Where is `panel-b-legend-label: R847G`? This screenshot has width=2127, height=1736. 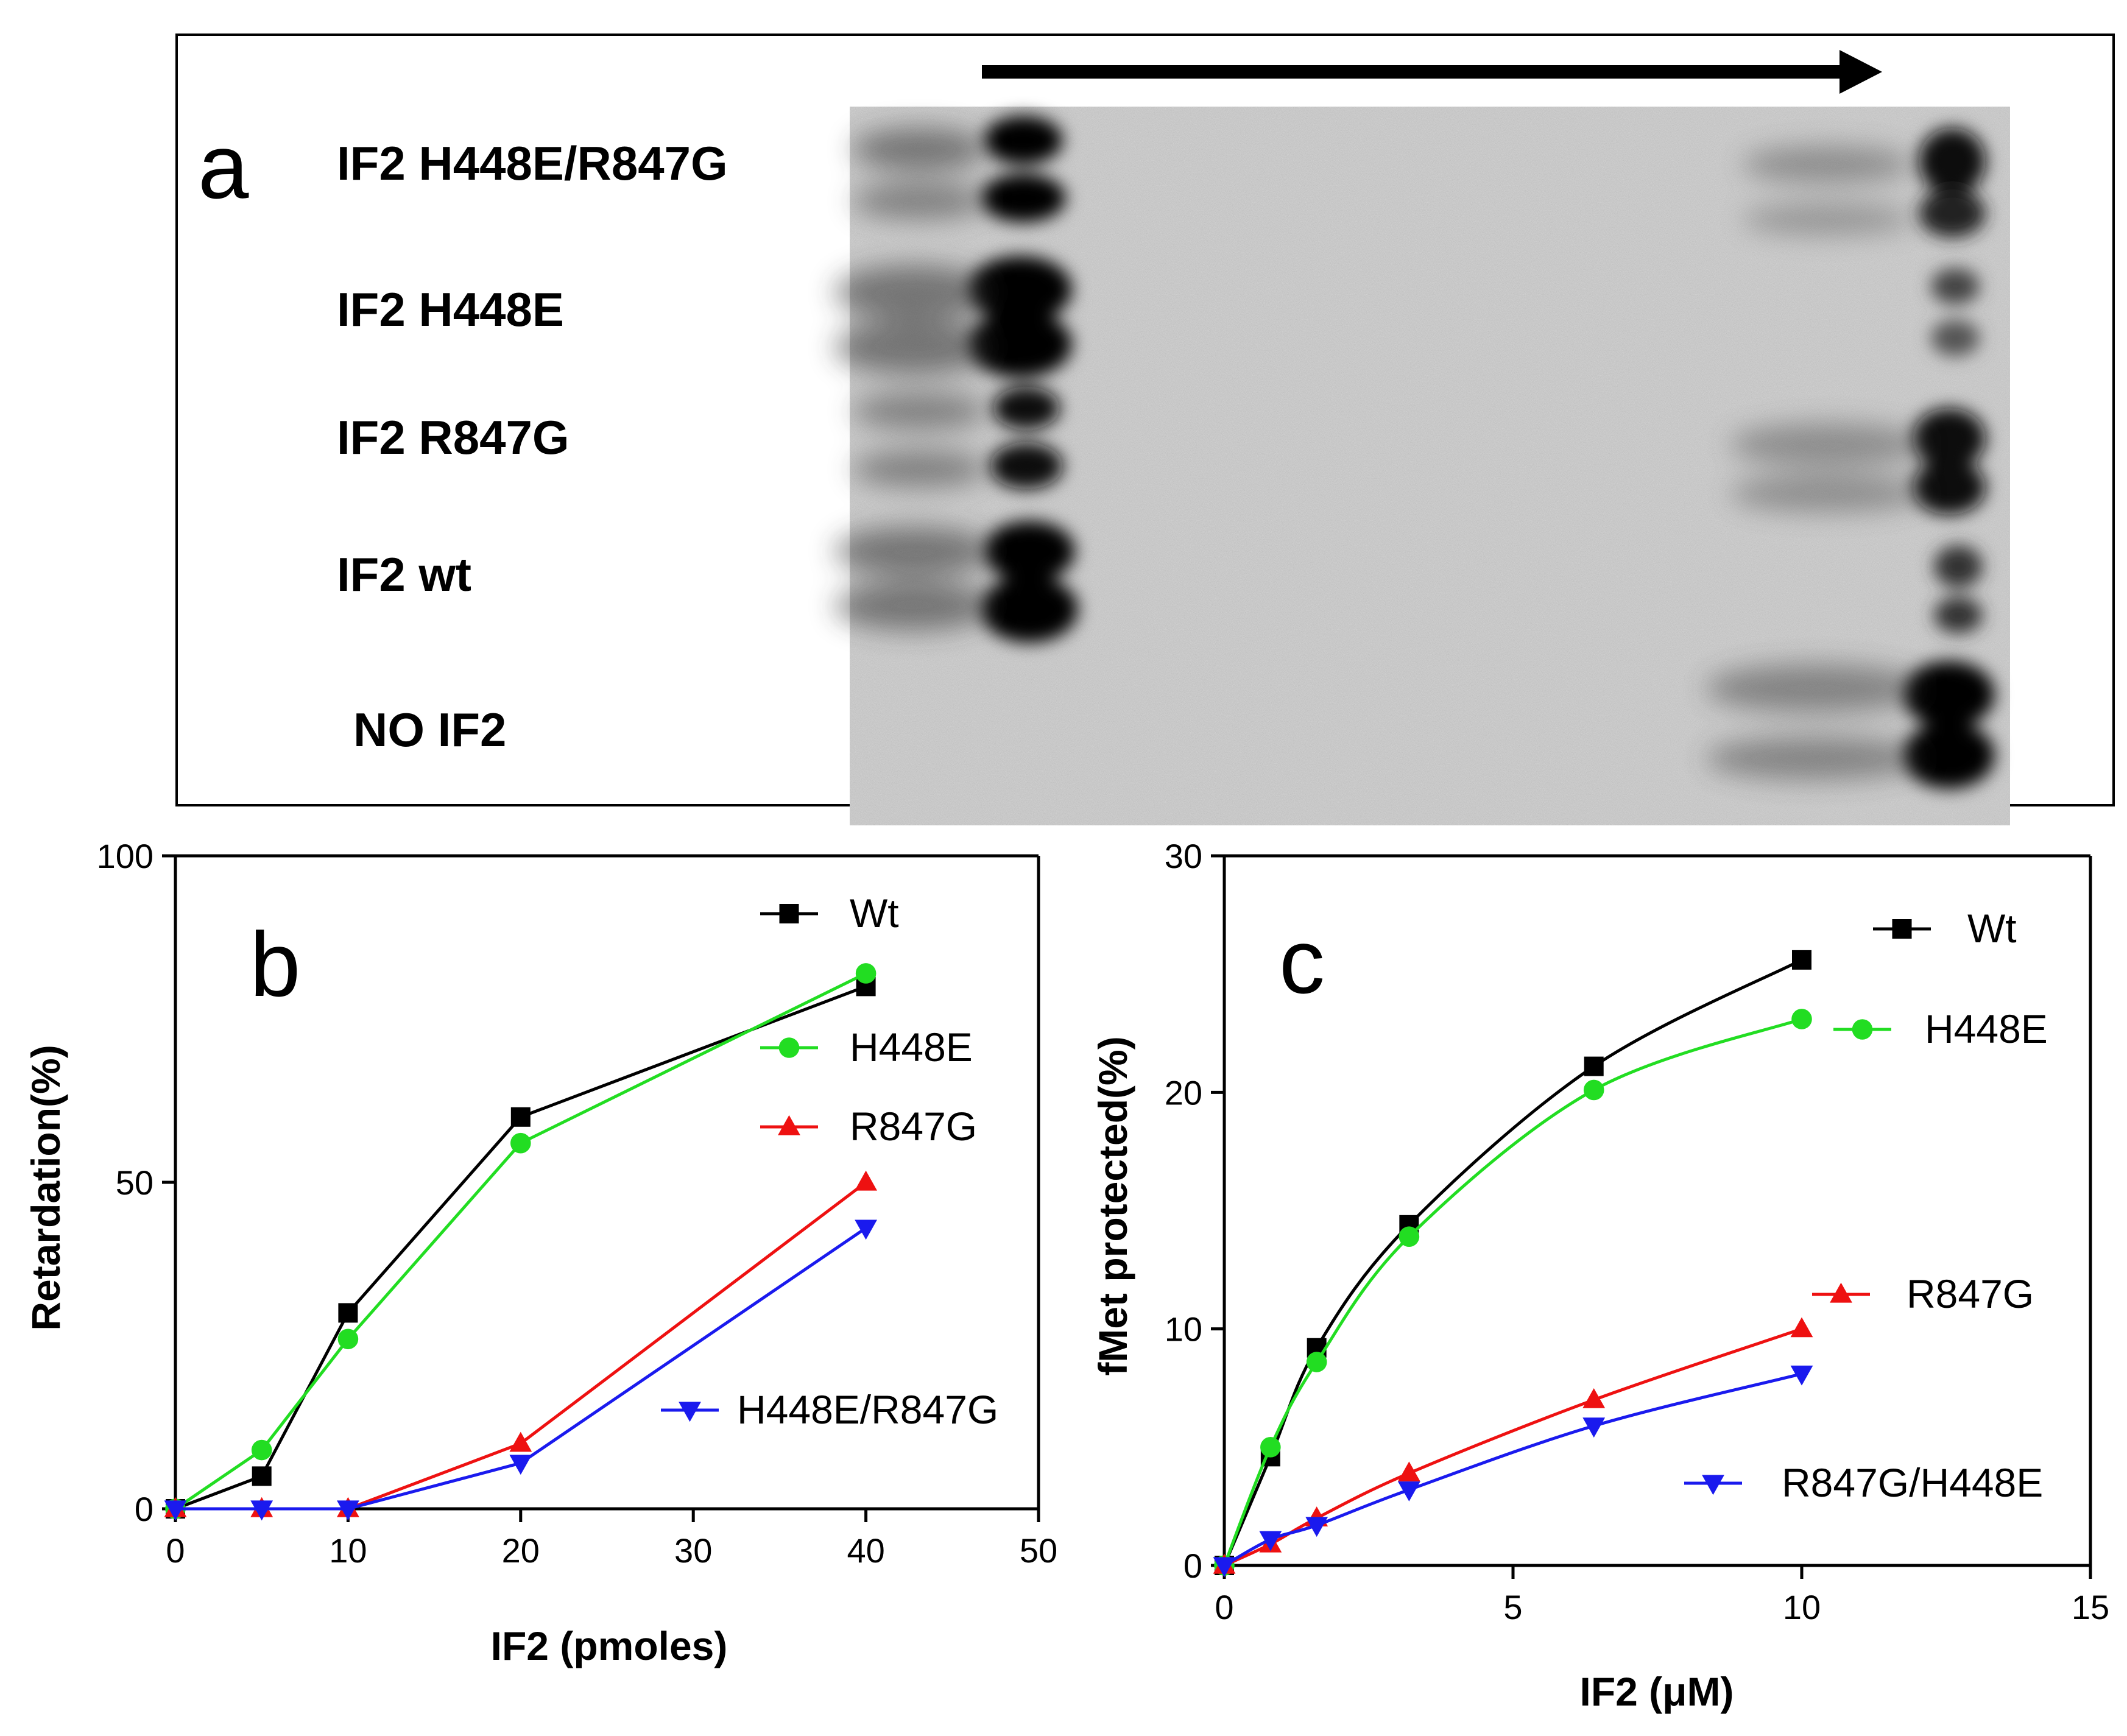 panel-b-legend-label: R847G is located at coordinates (913, 1126).